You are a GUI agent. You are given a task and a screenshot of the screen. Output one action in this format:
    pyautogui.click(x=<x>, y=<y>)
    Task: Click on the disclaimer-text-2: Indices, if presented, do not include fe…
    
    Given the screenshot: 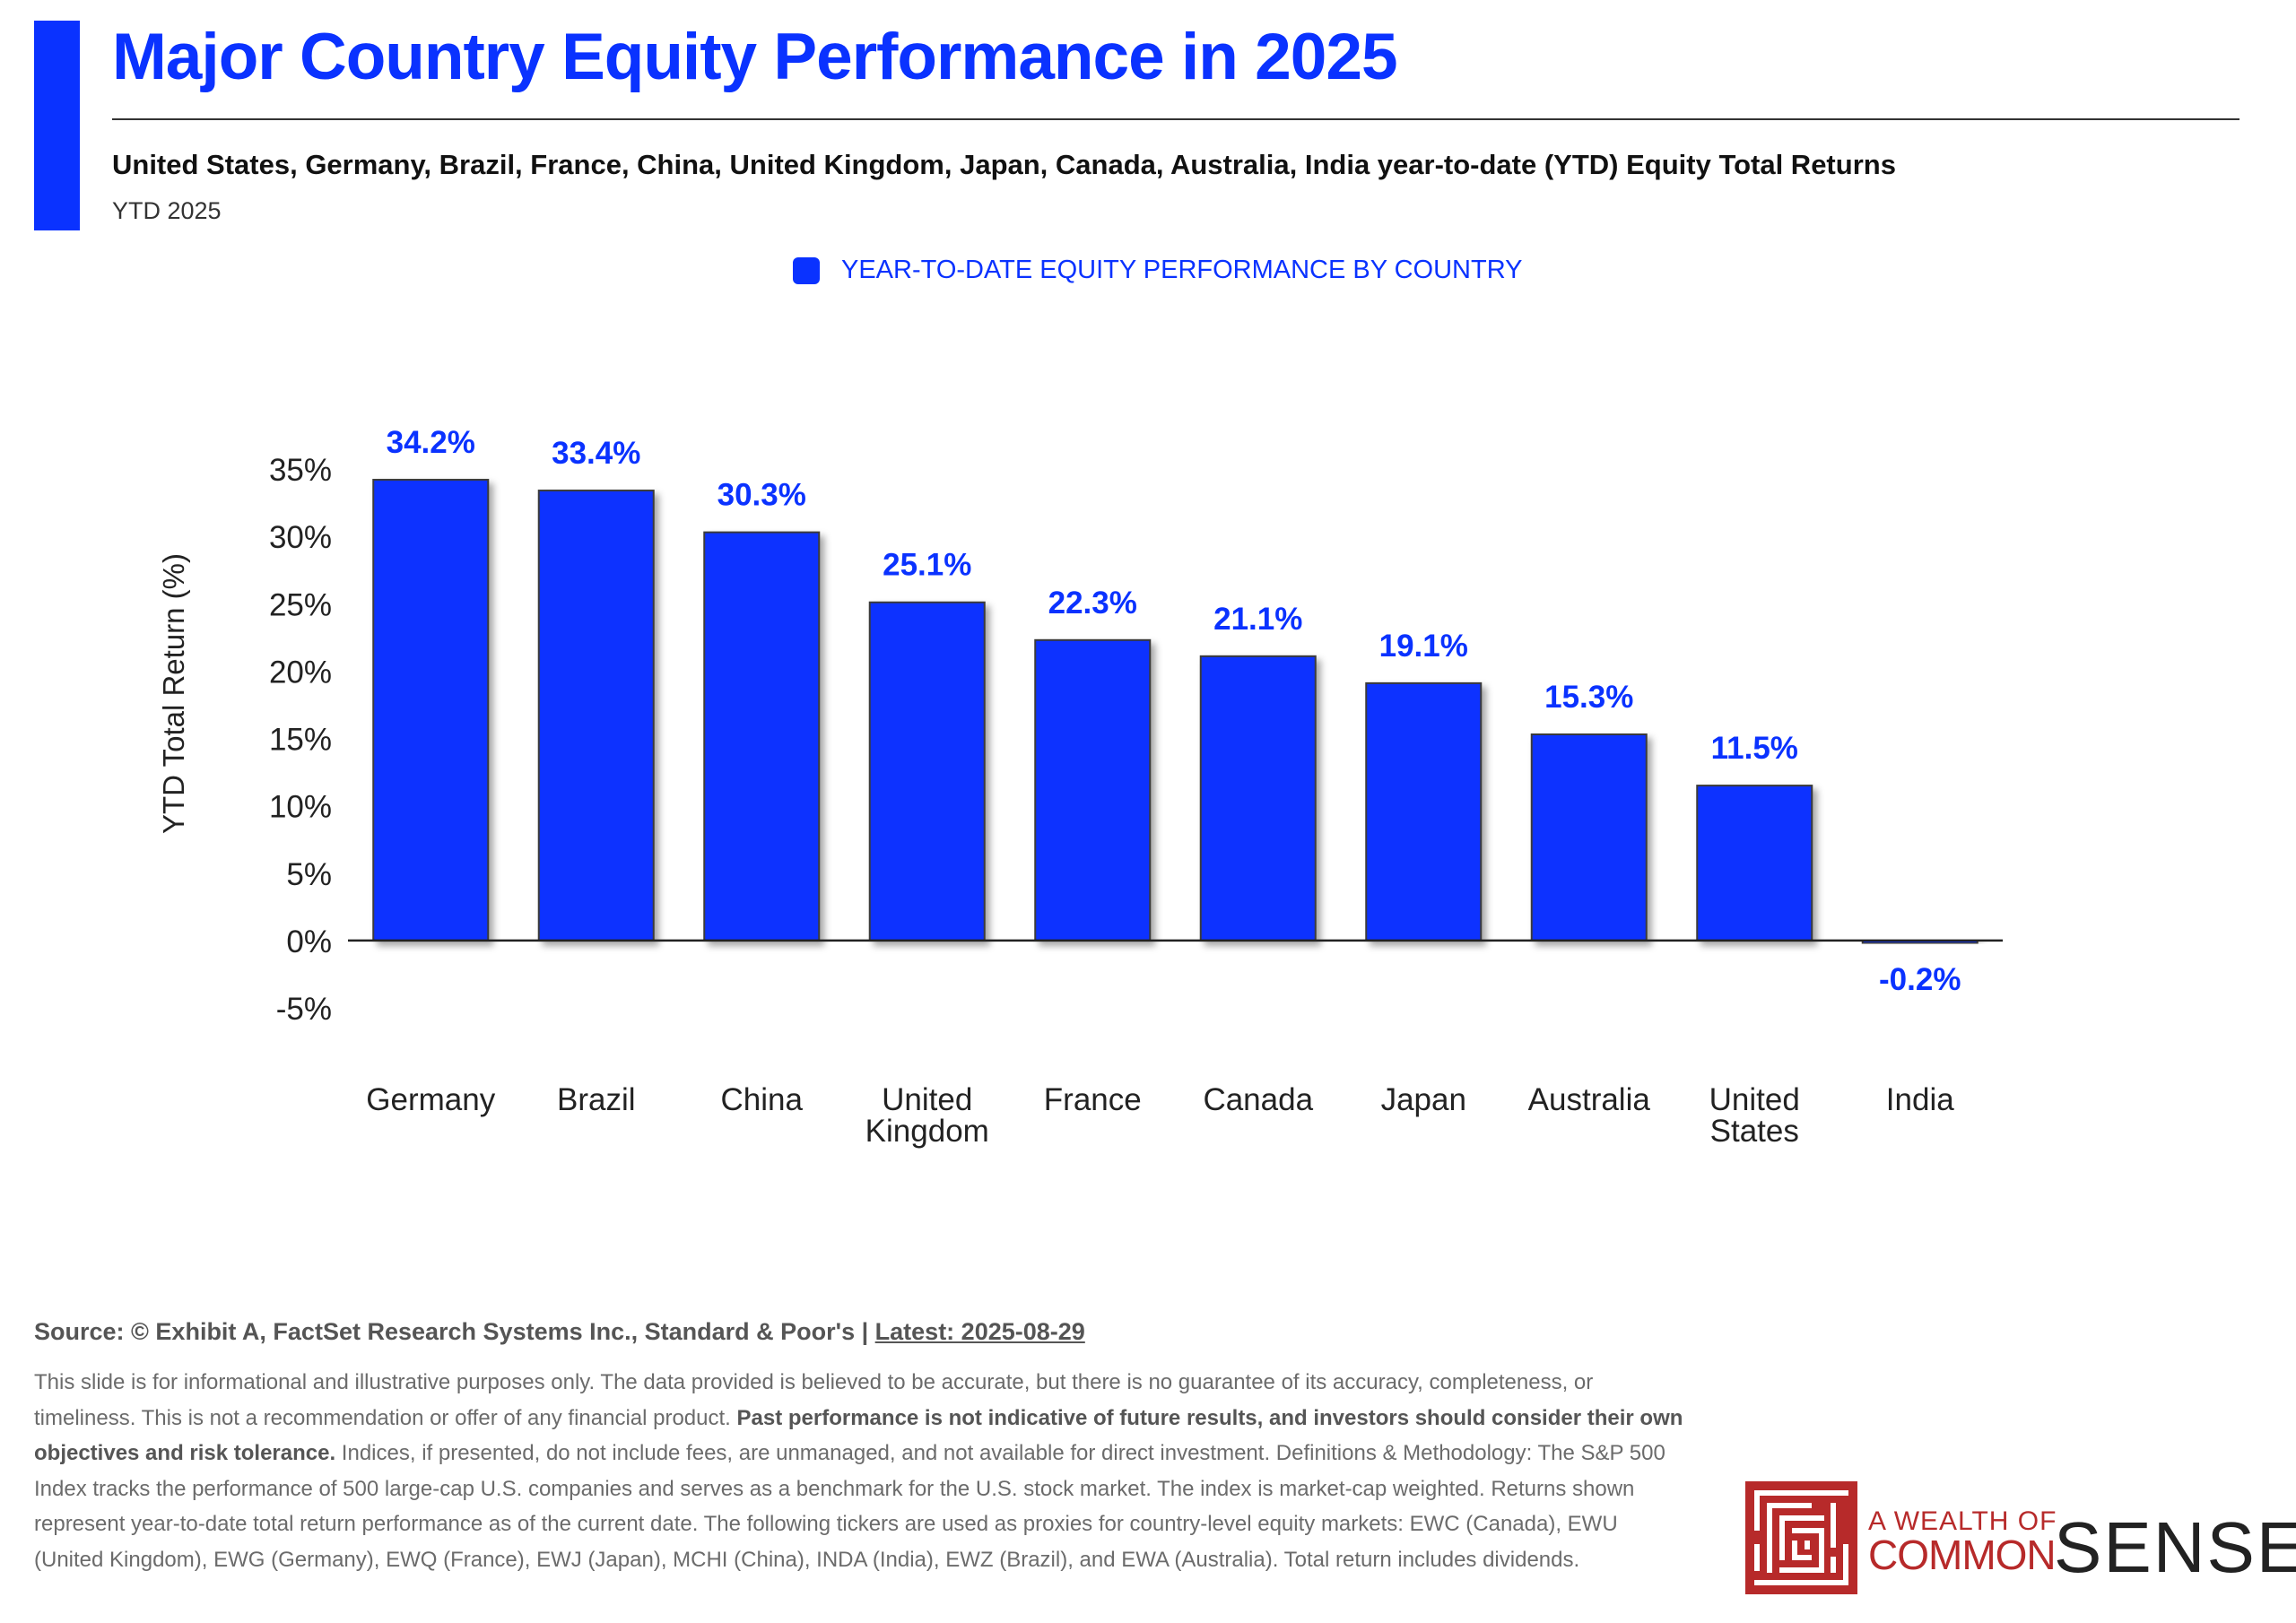 What is the action you would take?
    pyautogui.click(x=849, y=1506)
    